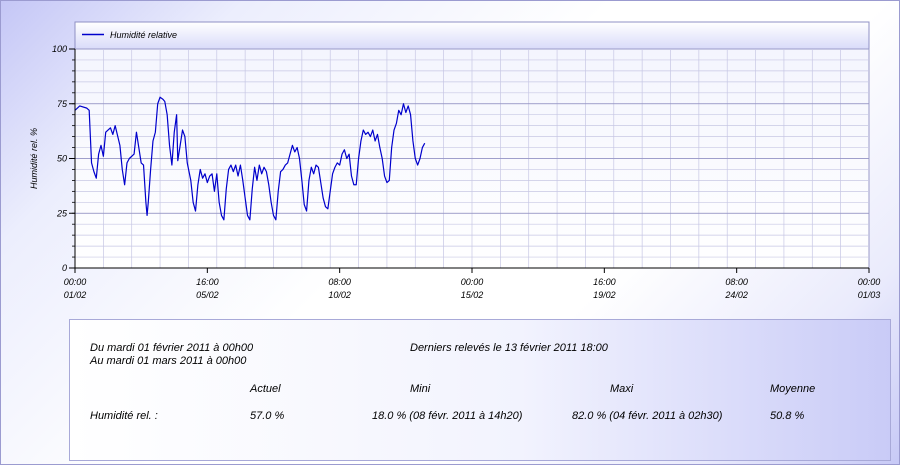 This screenshot has width=900, height=465. Describe the element at coordinates (265, 389) in the screenshot. I see `header-current: Actuel` at that location.